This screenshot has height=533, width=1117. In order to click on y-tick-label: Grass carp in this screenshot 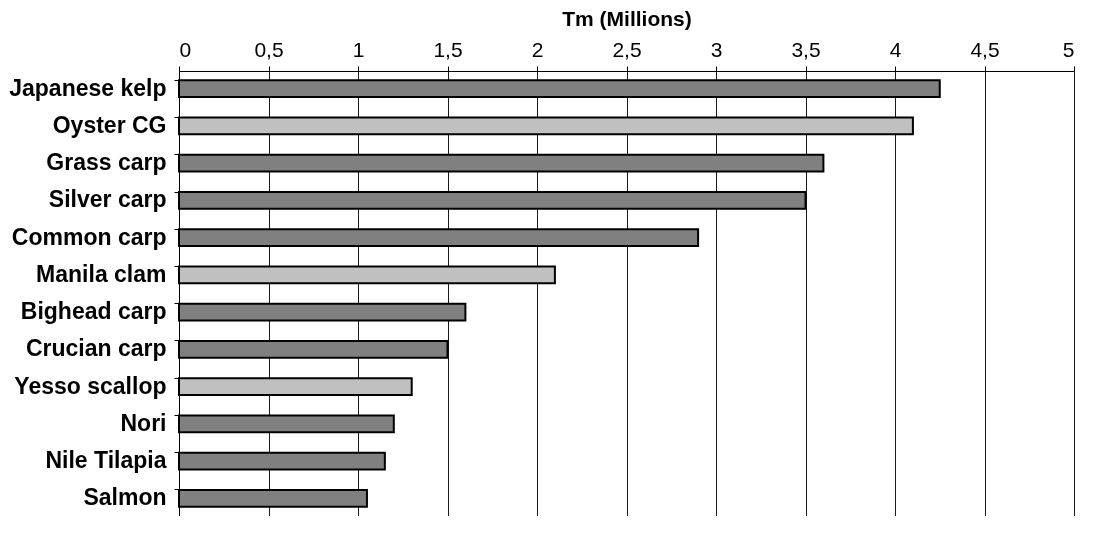, I will do `click(106, 162)`.